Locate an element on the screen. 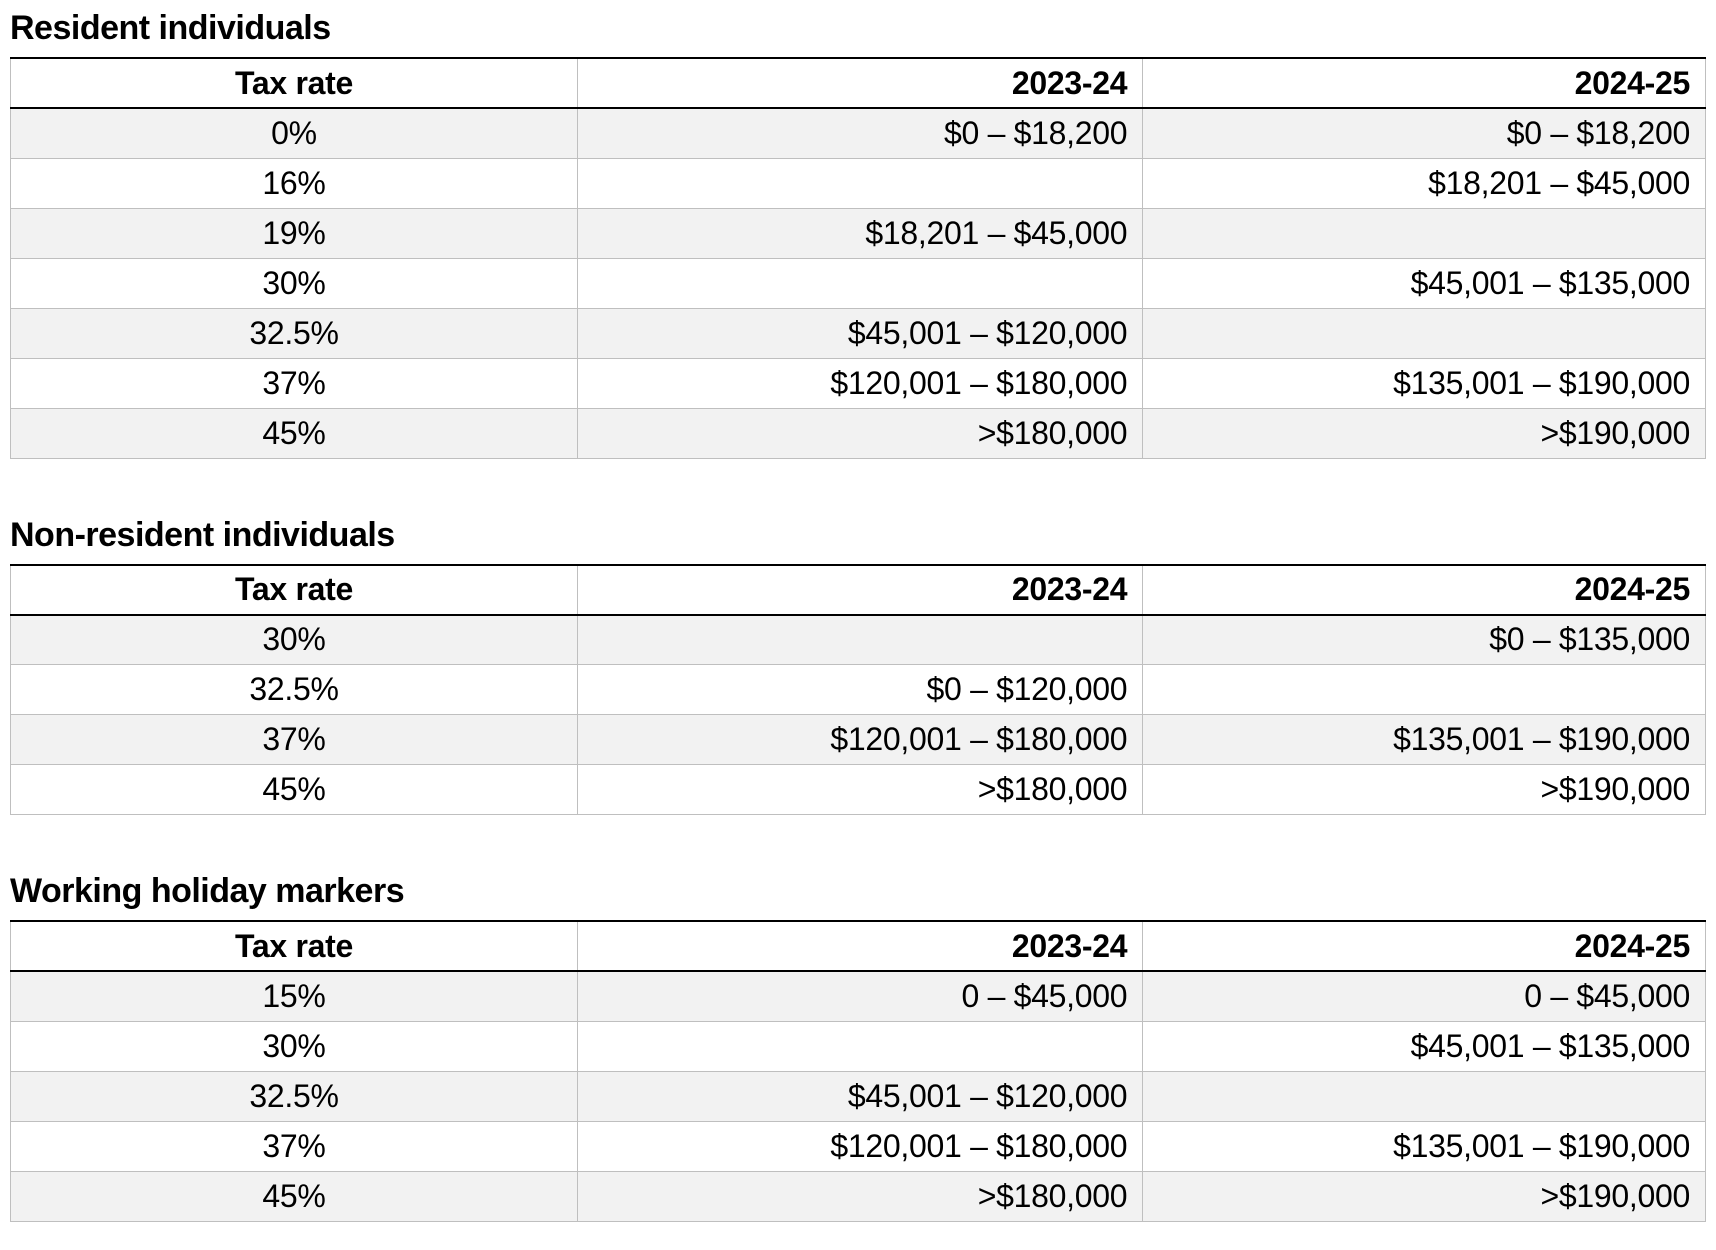 The image size is (1716, 1250). bracket-2024-25-cell: $18,201 – $45,000 is located at coordinates (1424, 183).